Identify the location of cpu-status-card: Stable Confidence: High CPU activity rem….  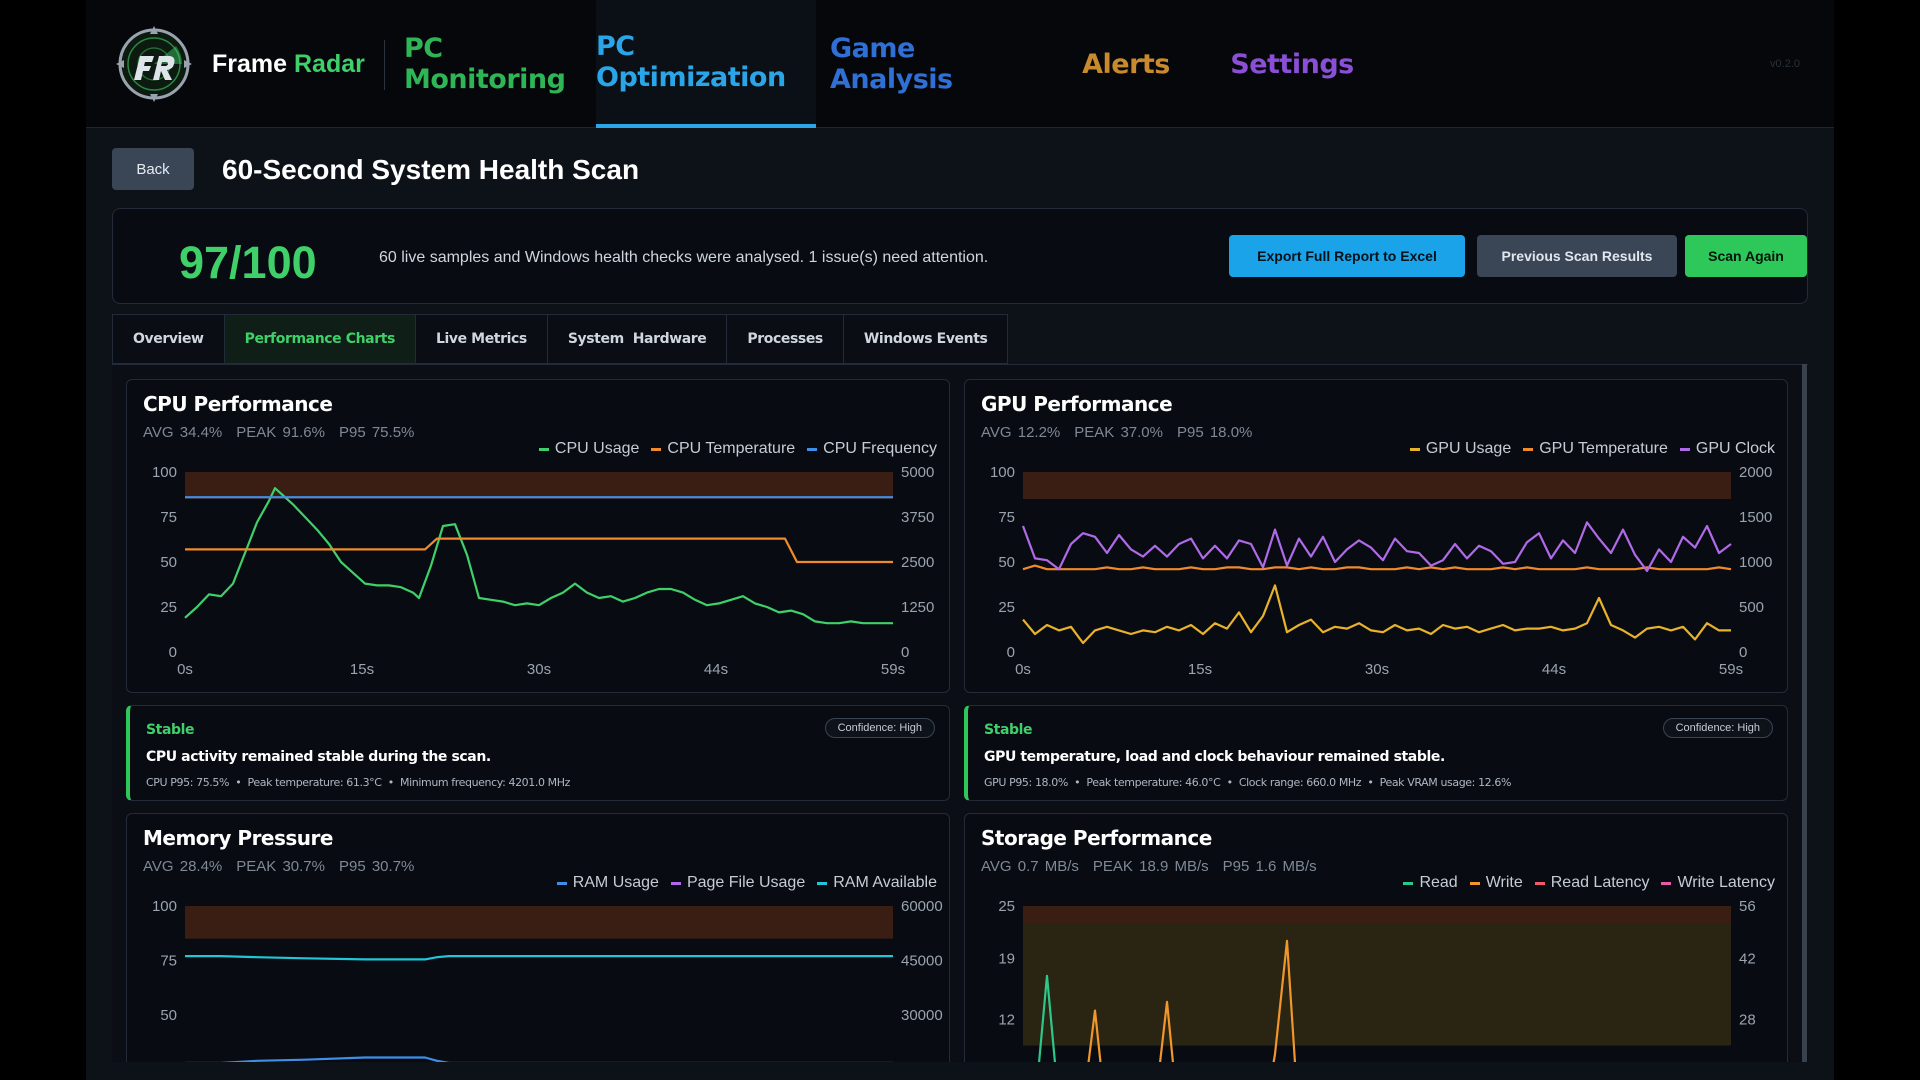
(538, 753).